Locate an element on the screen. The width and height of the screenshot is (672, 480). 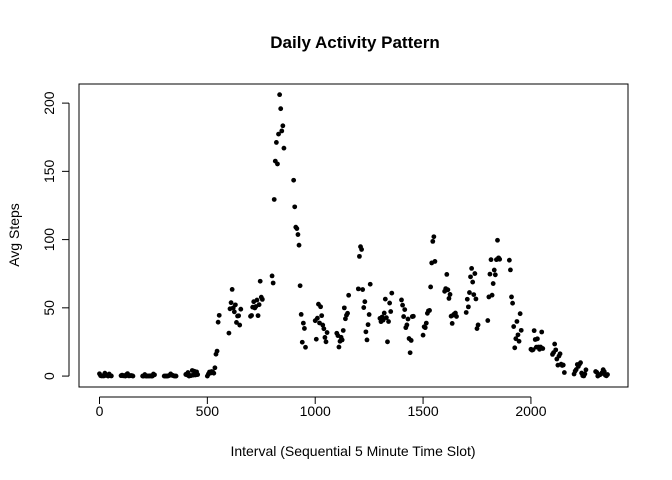
x-axis-label: Interval (Sequential 5 Minute Time Slot) is located at coordinates (352, 451).